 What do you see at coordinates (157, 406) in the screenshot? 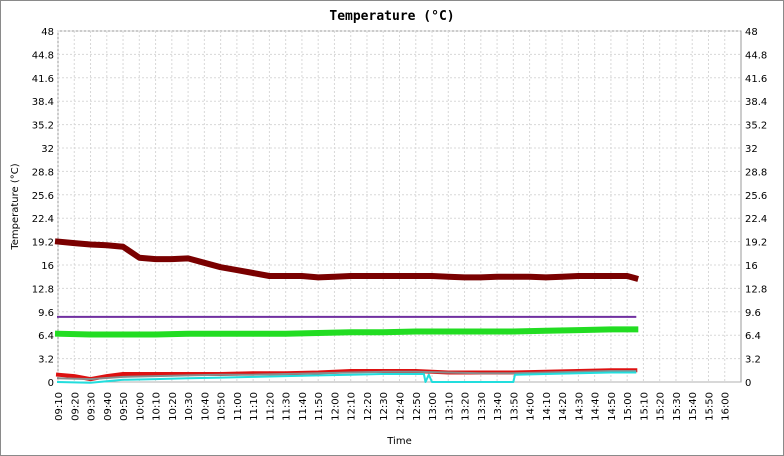
I see `x-tick-label: 10:10` at bounding box center [157, 406].